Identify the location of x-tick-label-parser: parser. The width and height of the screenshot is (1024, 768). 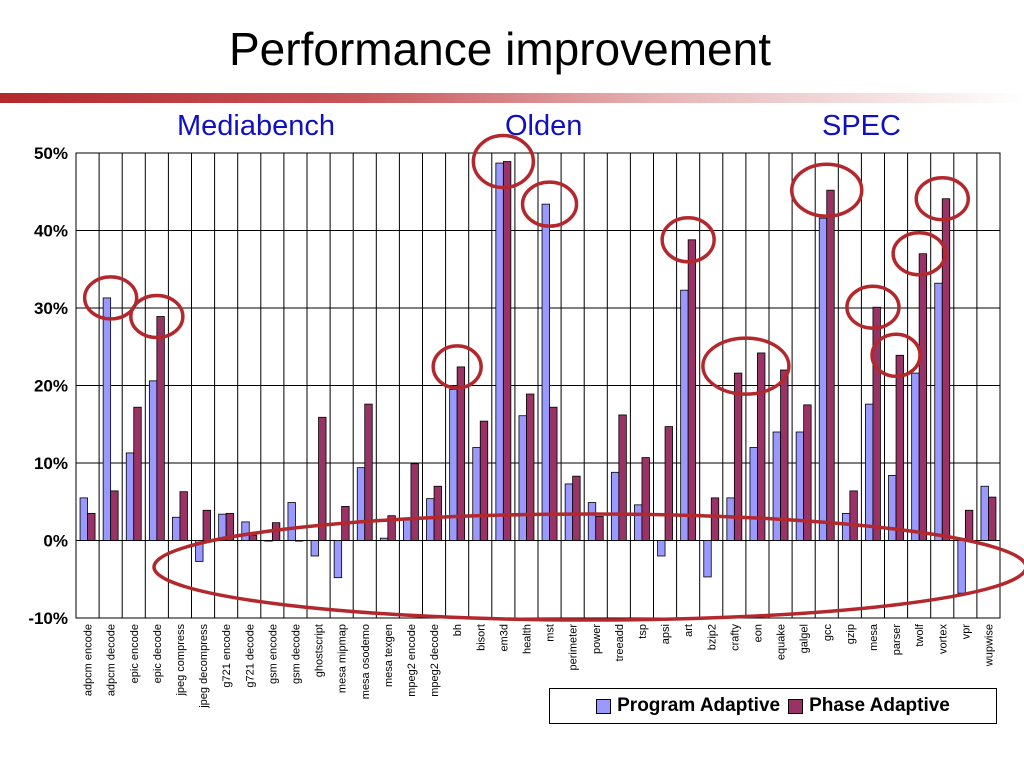
(897, 640).